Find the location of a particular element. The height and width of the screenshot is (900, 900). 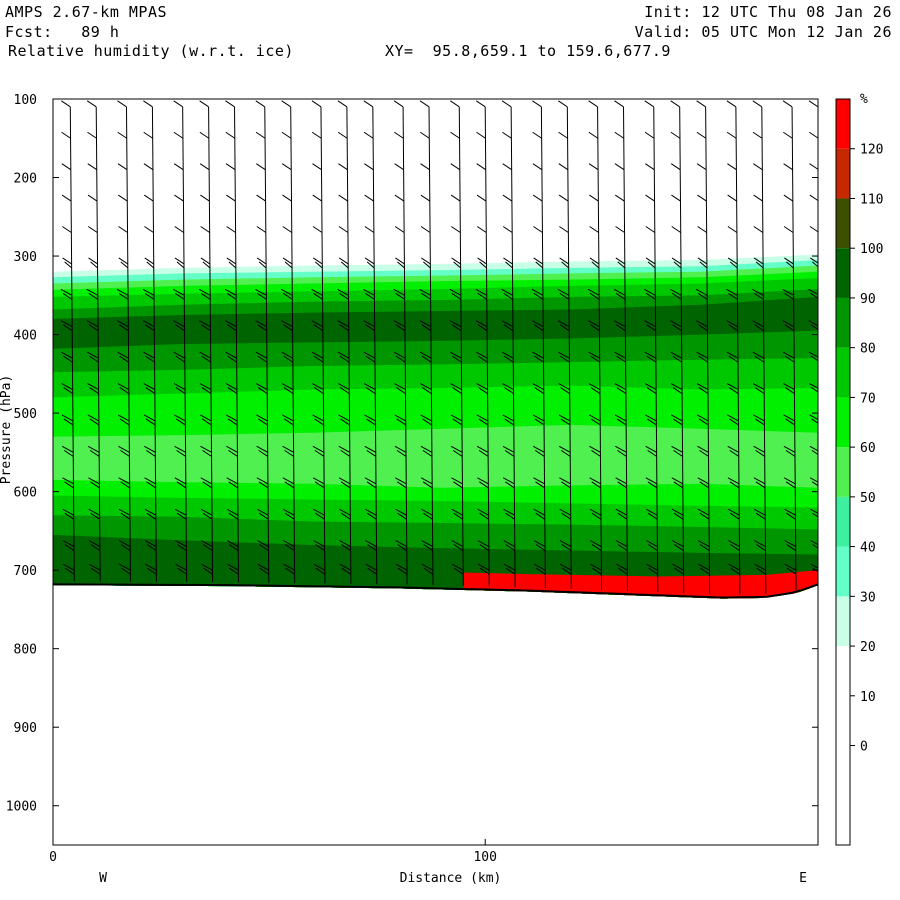

y-tick-label: 400 is located at coordinates (25, 336).